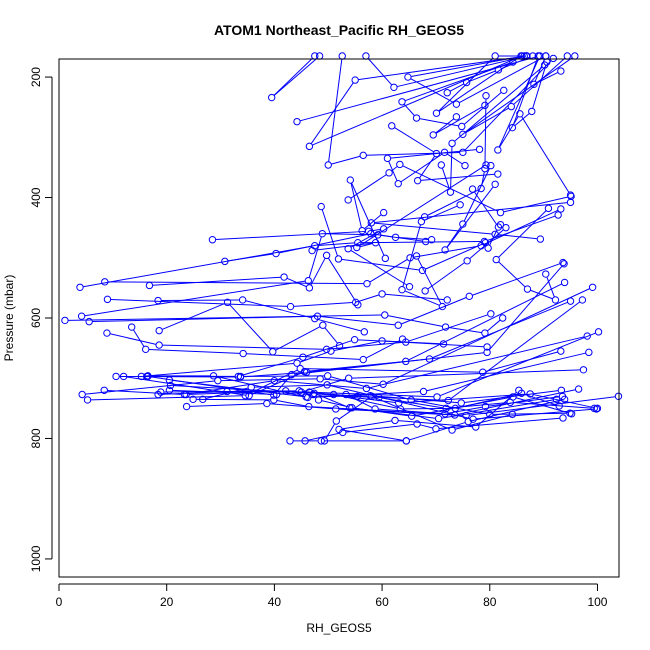  Describe the element at coordinates (36, 197) in the screenshot. I see `y-tick-label: 400` at that location.